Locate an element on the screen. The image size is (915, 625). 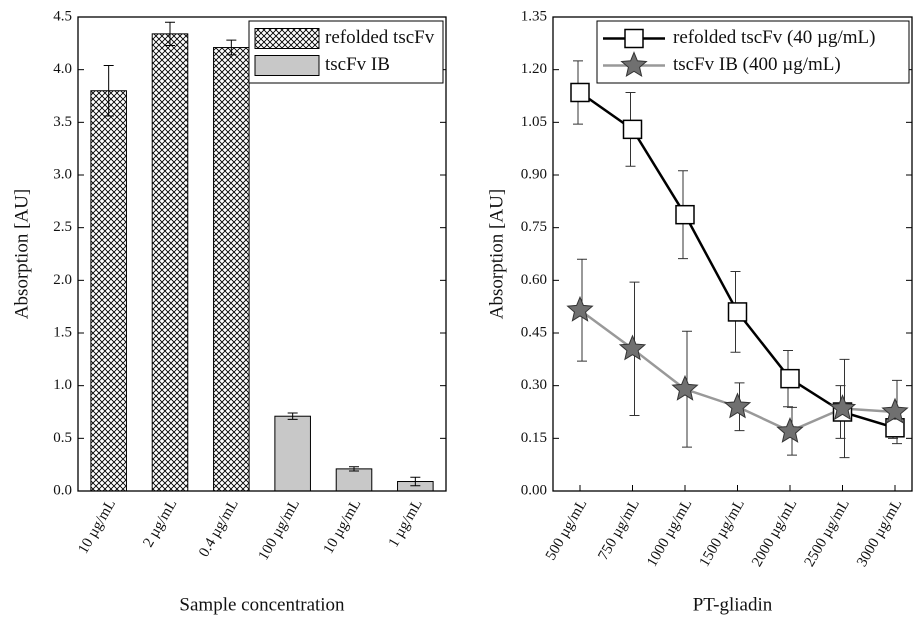
x-tick-label: 1500 µg/mL is located at coordinates (722, 533).